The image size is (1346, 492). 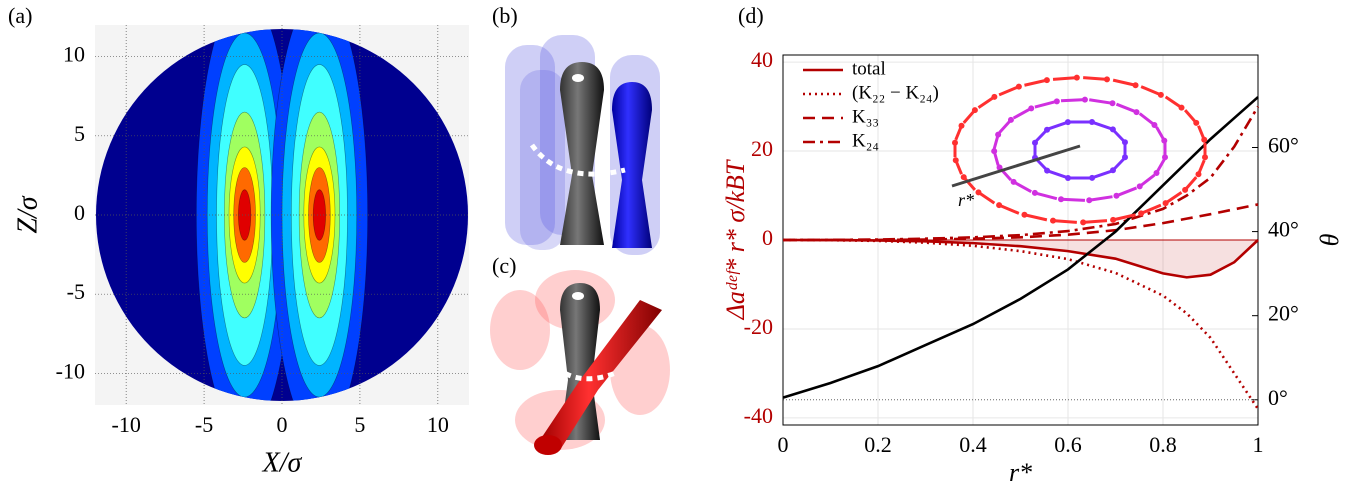 What do you see at coordinates (79, 212) in the screenshot?
I see `y-tick-label: 0` at bounding box center [79, 212].